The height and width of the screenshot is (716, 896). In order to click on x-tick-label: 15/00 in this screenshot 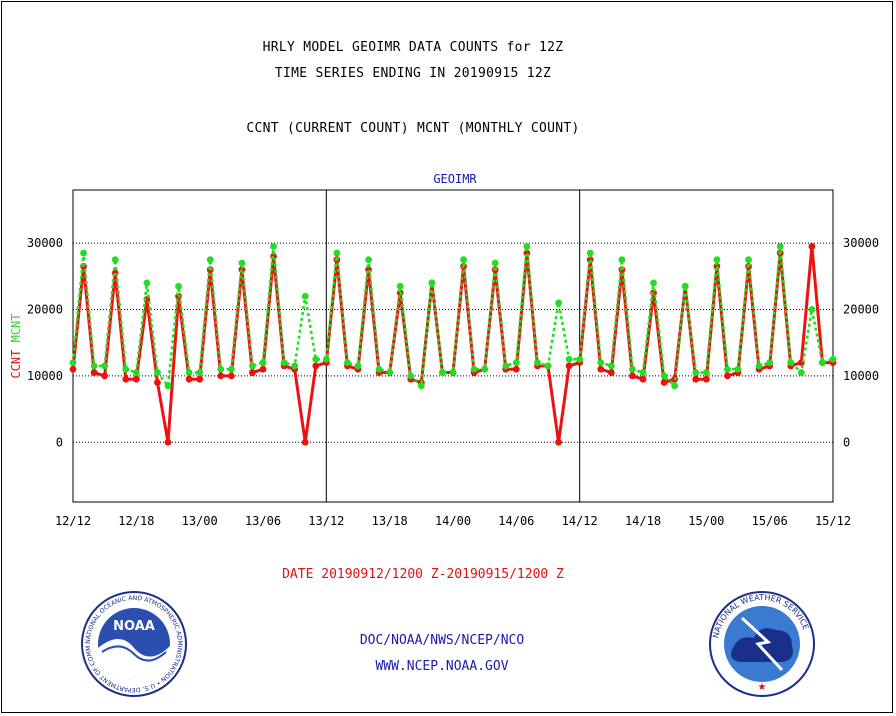, I will do `click(706, 521)`.